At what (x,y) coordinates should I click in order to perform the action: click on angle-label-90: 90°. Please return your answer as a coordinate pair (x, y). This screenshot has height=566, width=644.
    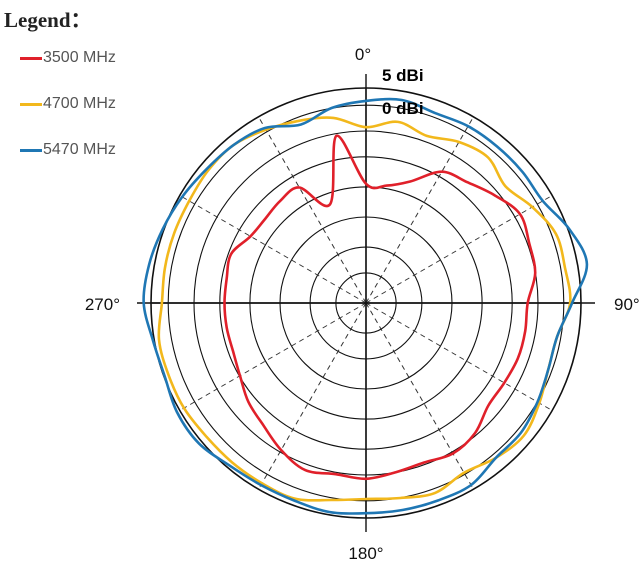
    Looking at the image, I should click on (627, 304).